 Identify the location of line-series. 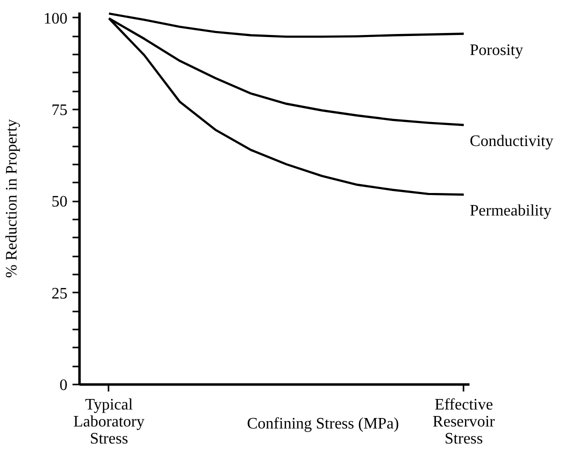
(286, 25).